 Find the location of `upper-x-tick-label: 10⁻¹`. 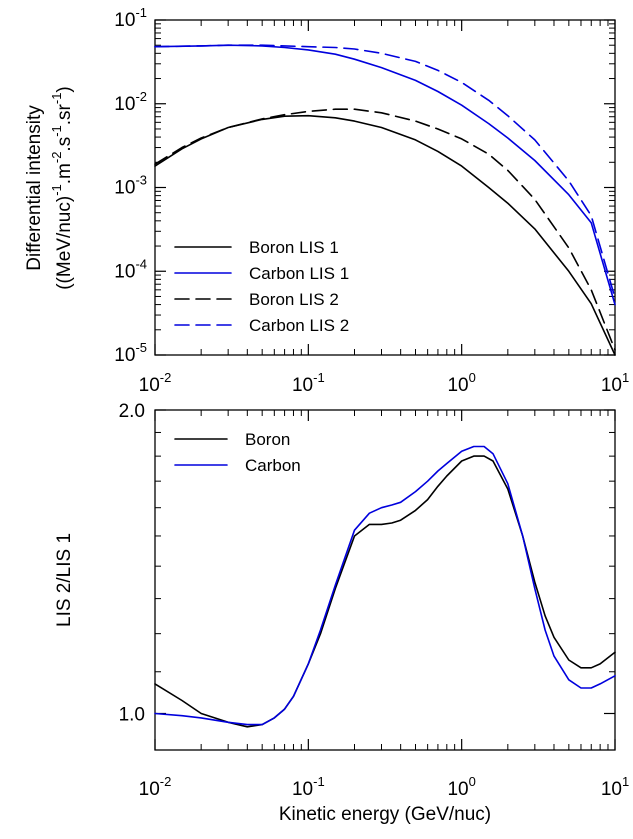

upper-x-tick-label: 10⁻¹ is located at coordinates (308, 383).